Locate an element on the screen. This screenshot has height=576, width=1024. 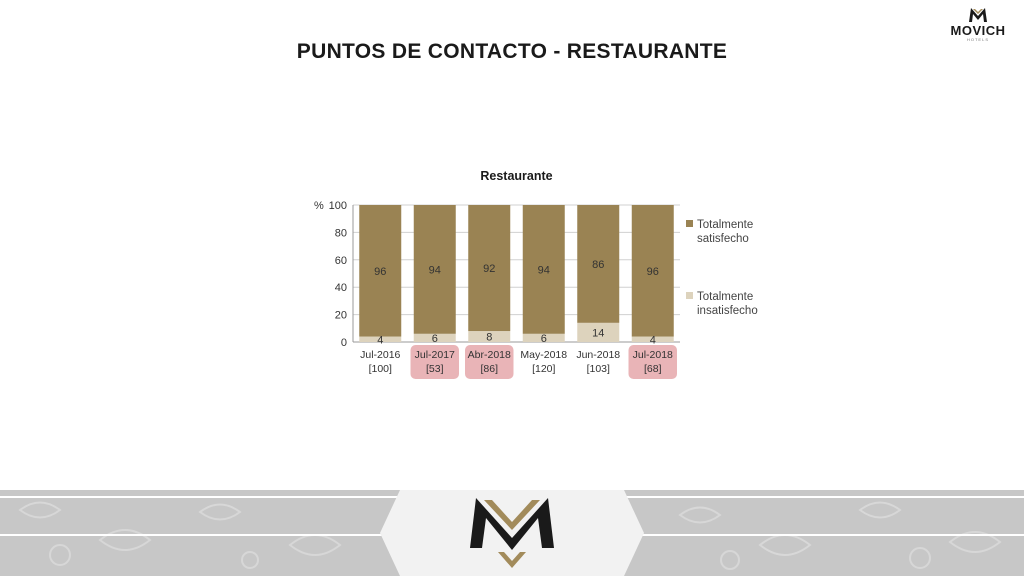
chart-title: Restaurante is located at coordinates (516, 176).